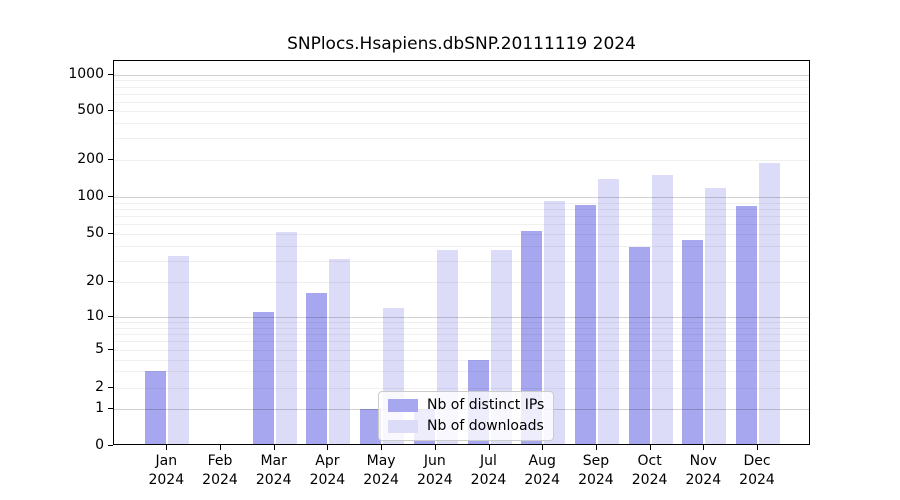 This screenshot has height=500, width=900. Describe the element at coordinates (99, 444) in the screenshot. I see `y-tick-label: 0` at that location.